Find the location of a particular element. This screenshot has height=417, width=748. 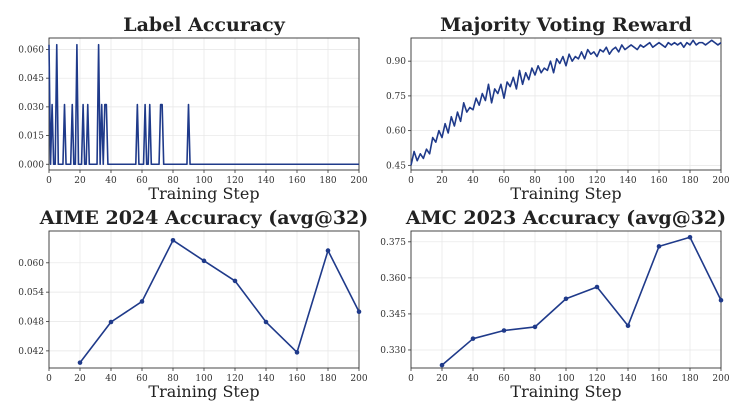

chart-title: Majority Voting Reward is located at coordinates (566, 25).